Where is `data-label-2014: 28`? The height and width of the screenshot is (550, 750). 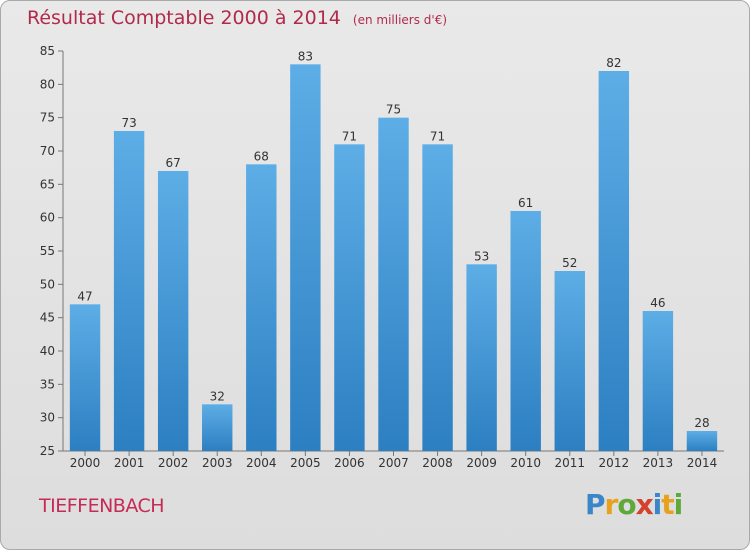 data-label-2014: 28 is located at coordinates (701, 423).